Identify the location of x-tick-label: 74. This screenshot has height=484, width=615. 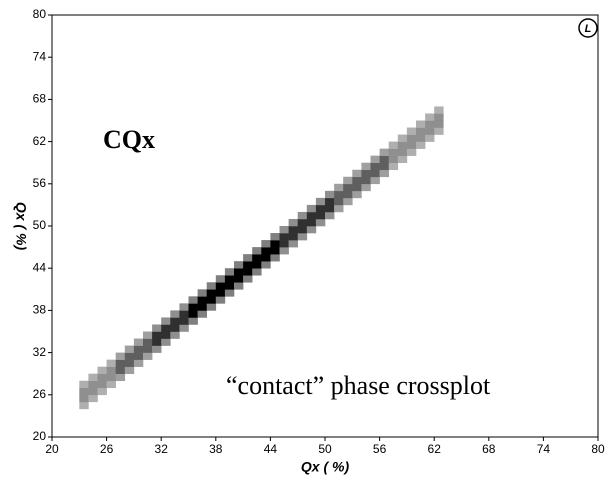
(544, 449).